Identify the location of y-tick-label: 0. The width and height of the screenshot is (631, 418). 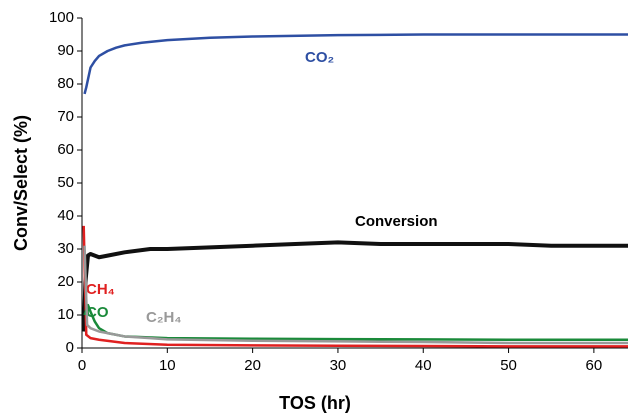
(70, 347).